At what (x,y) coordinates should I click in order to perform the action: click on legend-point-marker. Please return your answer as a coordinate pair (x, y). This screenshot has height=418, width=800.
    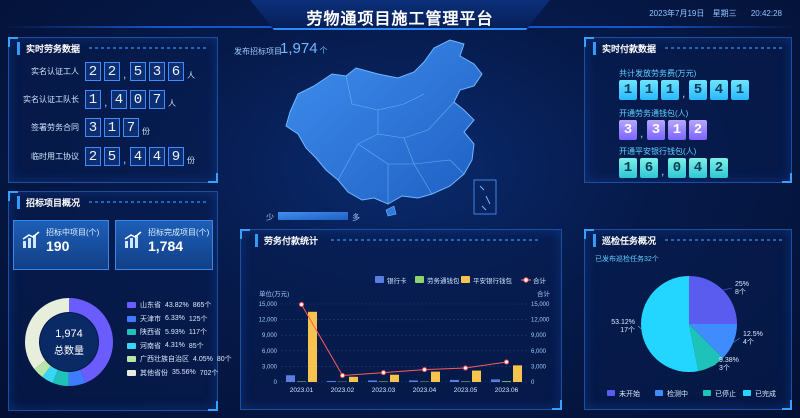
    Looking at the image, I should click on (526, 280).